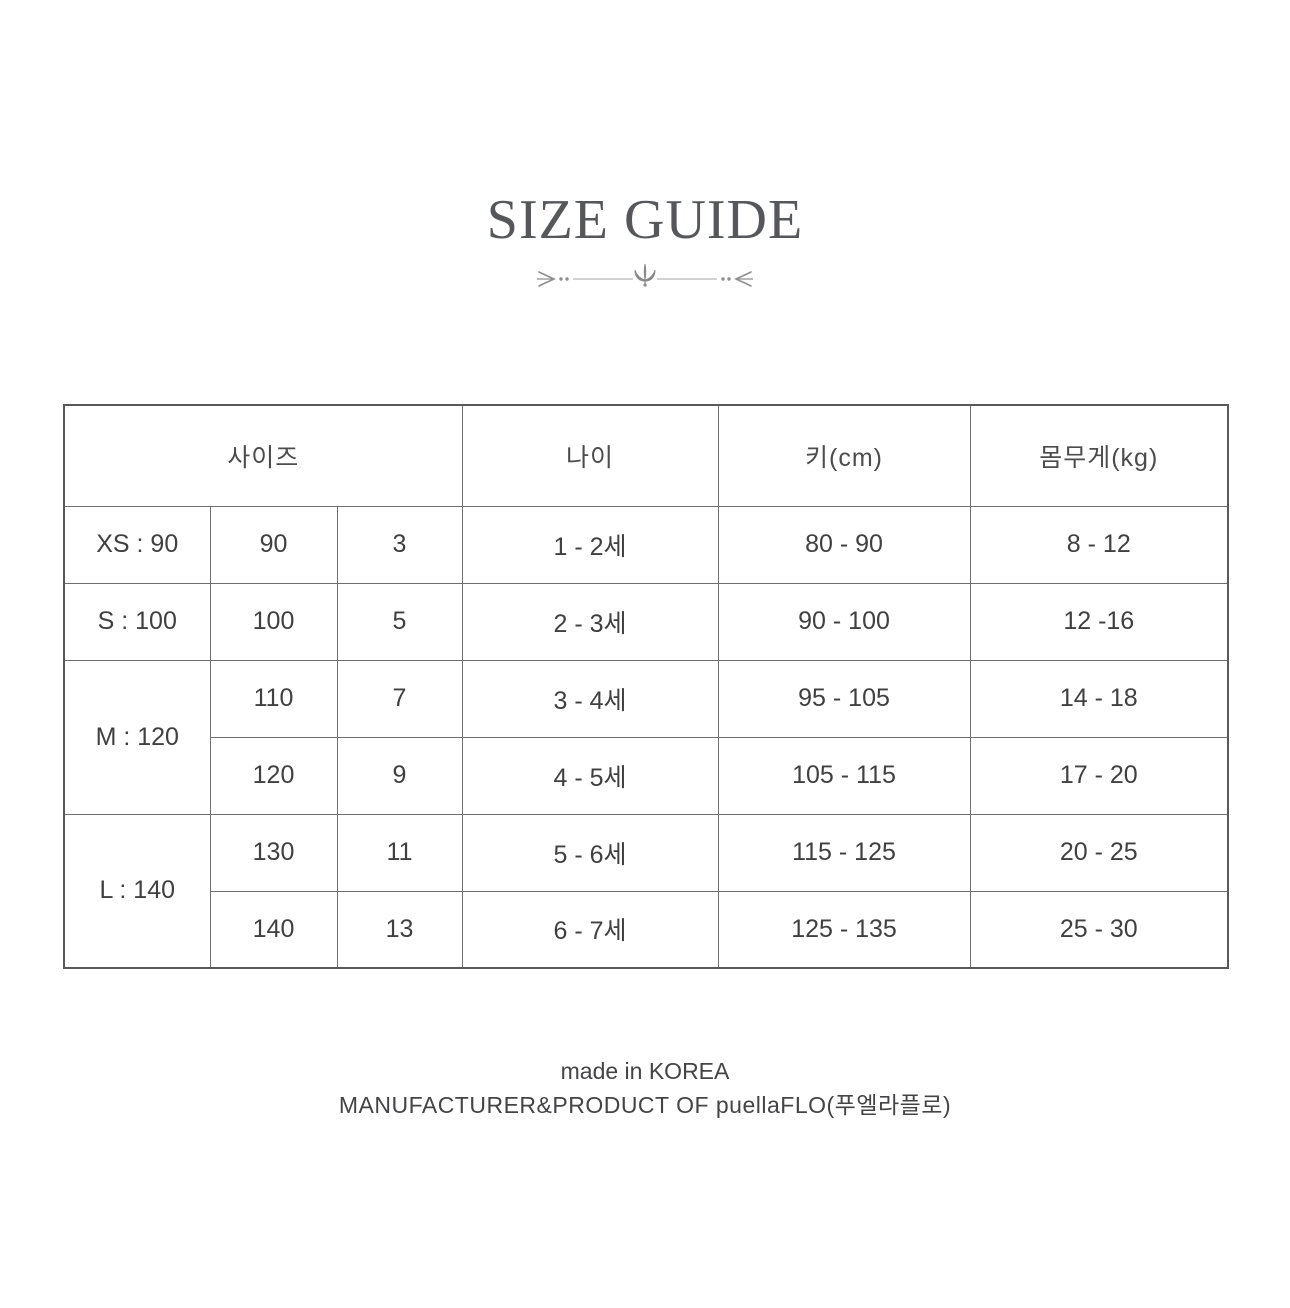 The height and width of the screenshot is (1308, 1290). I want to click on page-title: SIZE GUIDE, so click(645, 220).